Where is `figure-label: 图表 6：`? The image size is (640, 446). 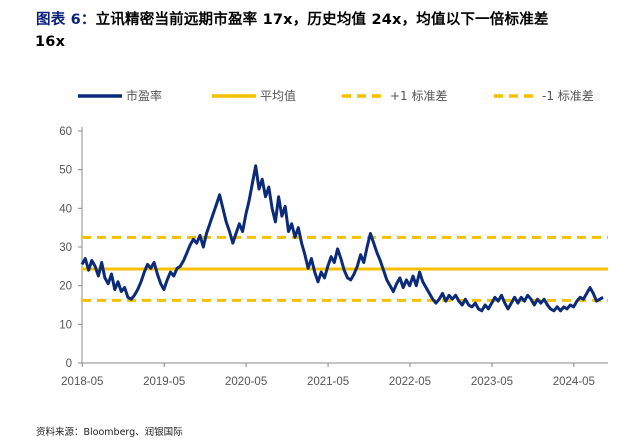 figure-label: 图表 6： is located at coordinates (66, 20).